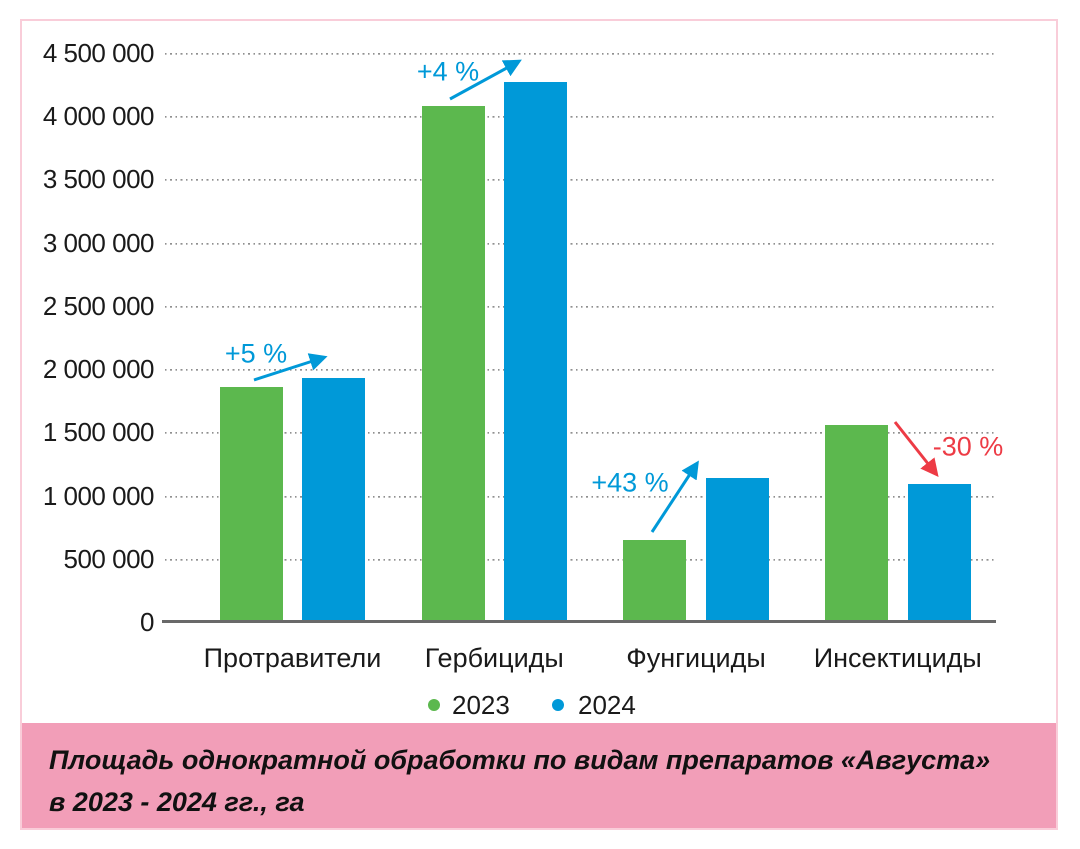 This screenshot has width=1080, height=849. Describe the element at coordinates (655, 580) in the screenshot. I see `bar-2023-Фунгициды` at that location.